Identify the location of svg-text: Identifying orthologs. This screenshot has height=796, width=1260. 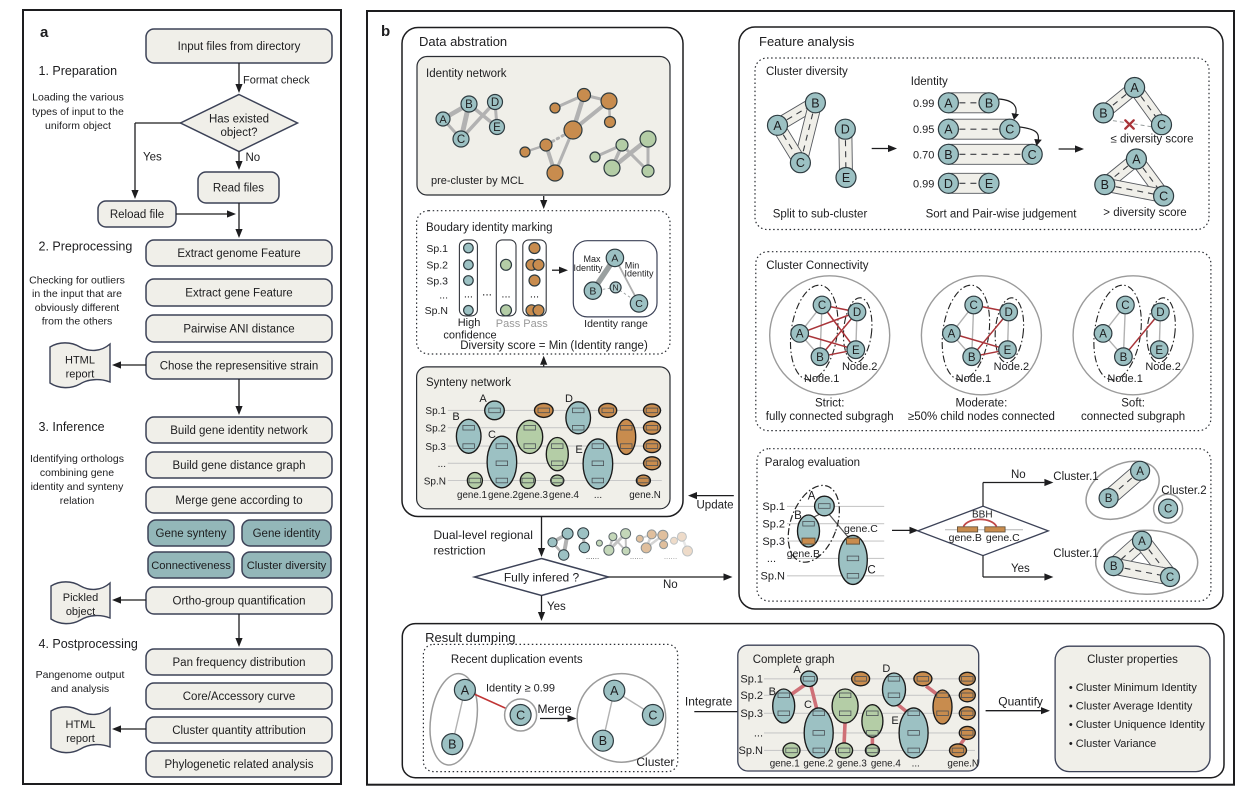
(77, 459).